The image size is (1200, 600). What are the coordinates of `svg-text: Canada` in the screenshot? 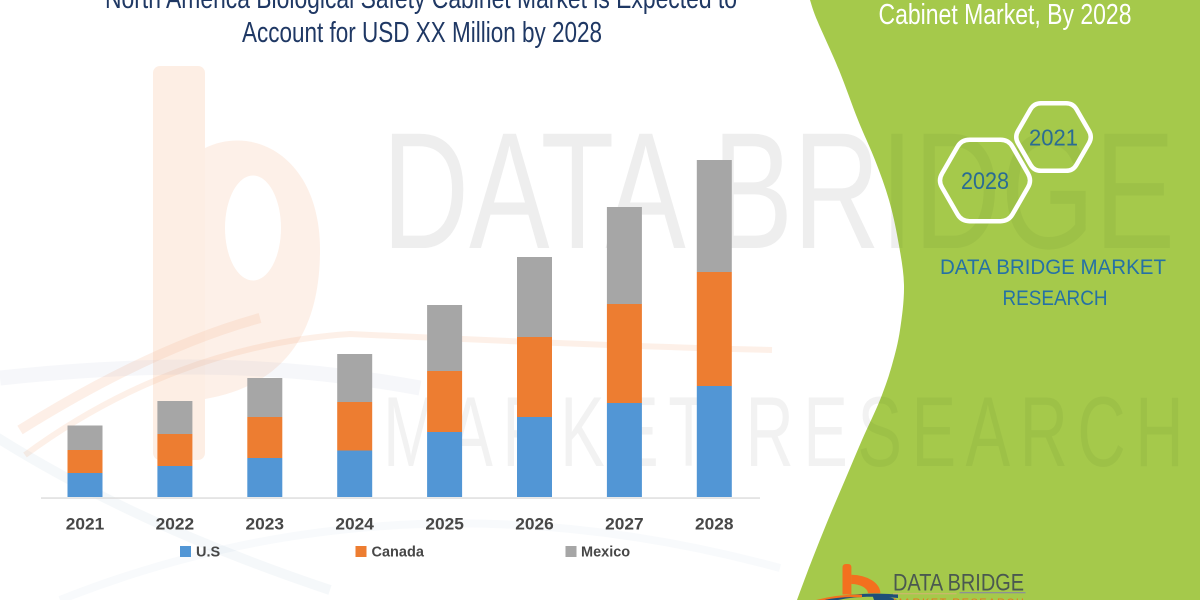 It's located at (398, 553).